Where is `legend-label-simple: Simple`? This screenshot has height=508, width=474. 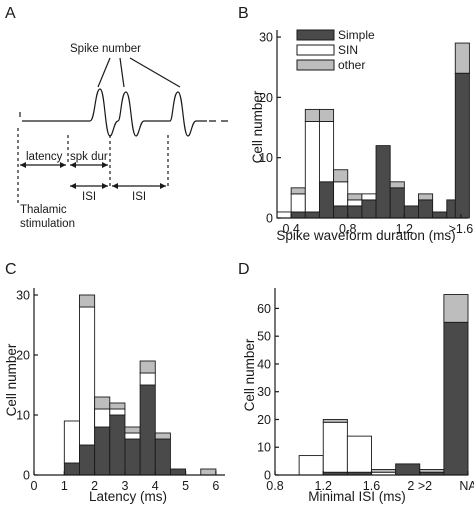
legend-label-simple: Simple is located at coordinates (356, 35).